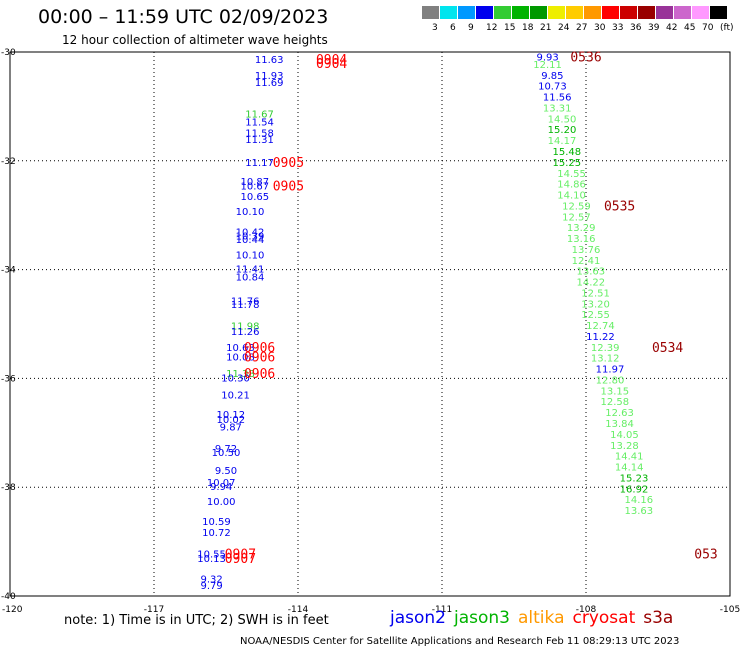 The image size is (740, 650). I want to click on wave-height-label: 15.48, so click(566, 152).